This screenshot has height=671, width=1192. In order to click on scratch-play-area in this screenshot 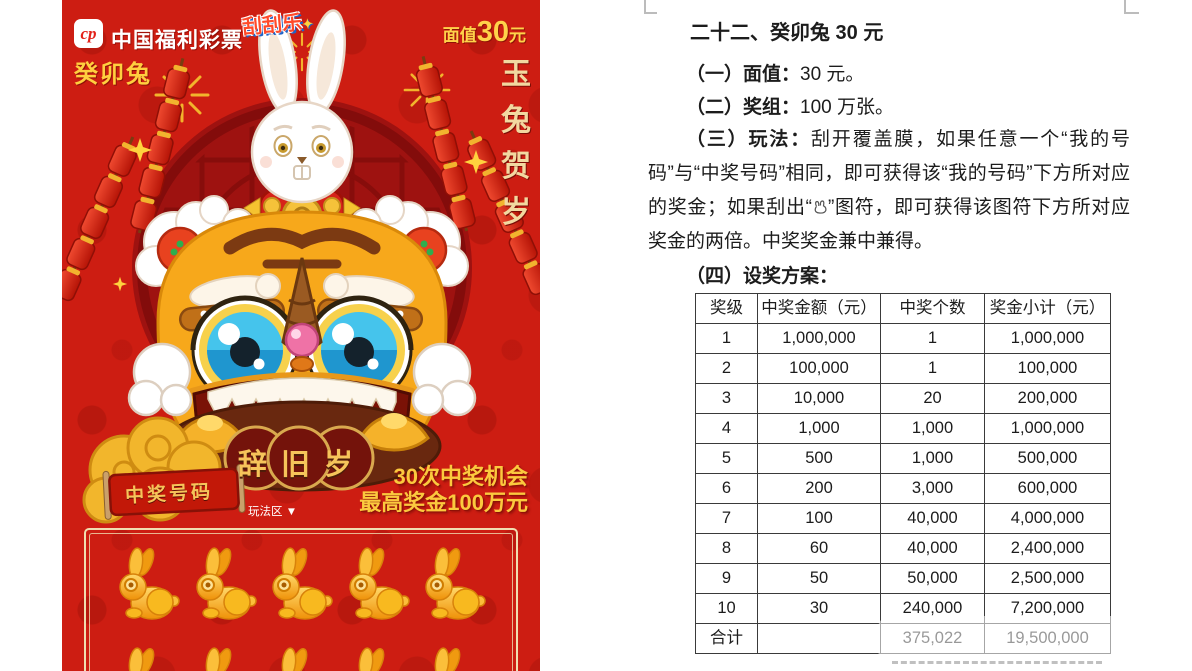, I will do `click(301, 599)`.